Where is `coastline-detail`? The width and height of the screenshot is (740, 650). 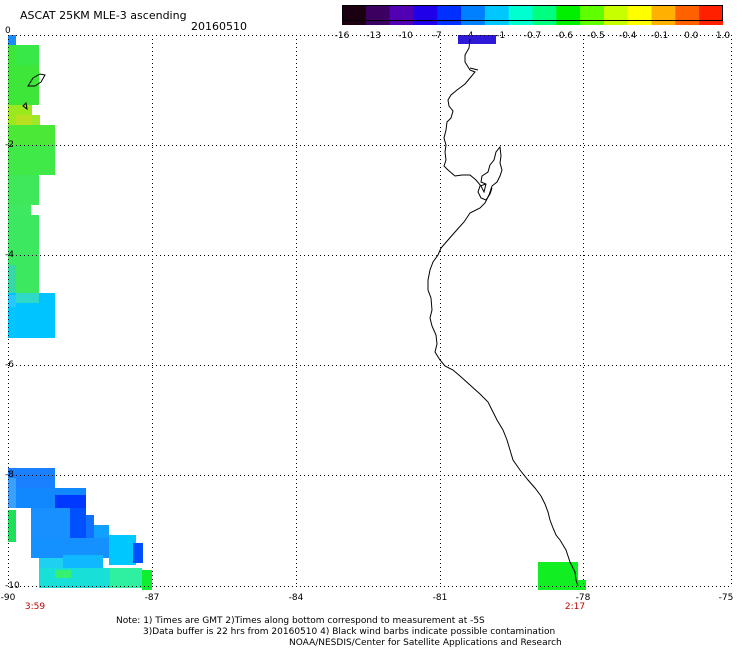
coastline-detail is located at coordinates (474, 69).